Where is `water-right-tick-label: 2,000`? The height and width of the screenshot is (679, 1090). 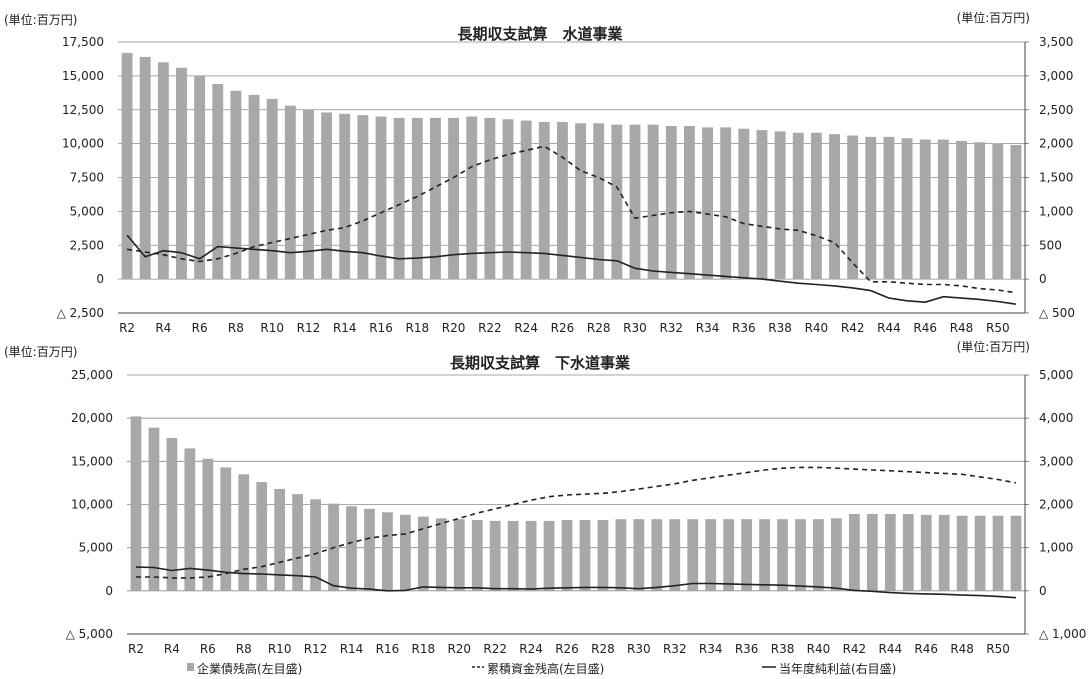
water-right-tick-label: 2,000 is located at coordinates (1056, 144).